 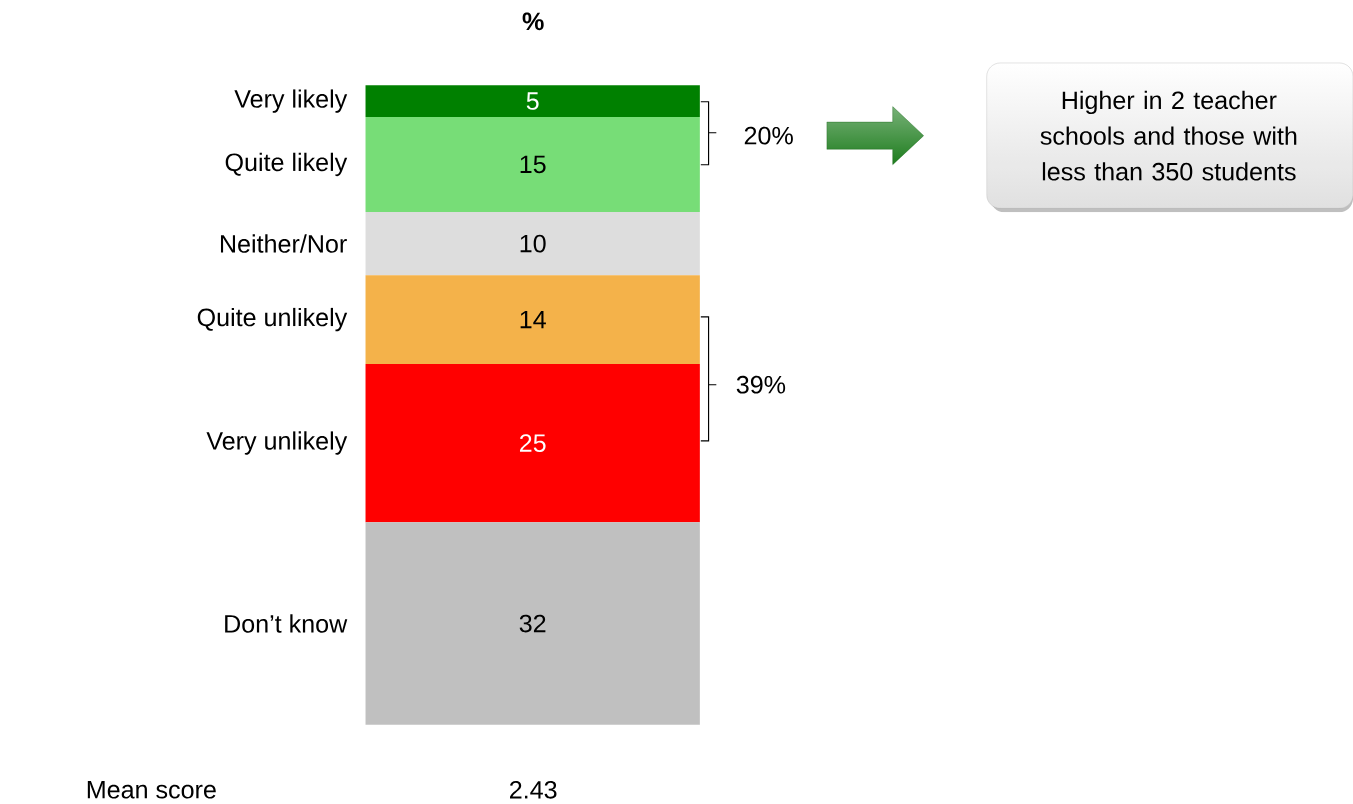 I want to click on series-label: Quite likely, so click(x=286, y=164).